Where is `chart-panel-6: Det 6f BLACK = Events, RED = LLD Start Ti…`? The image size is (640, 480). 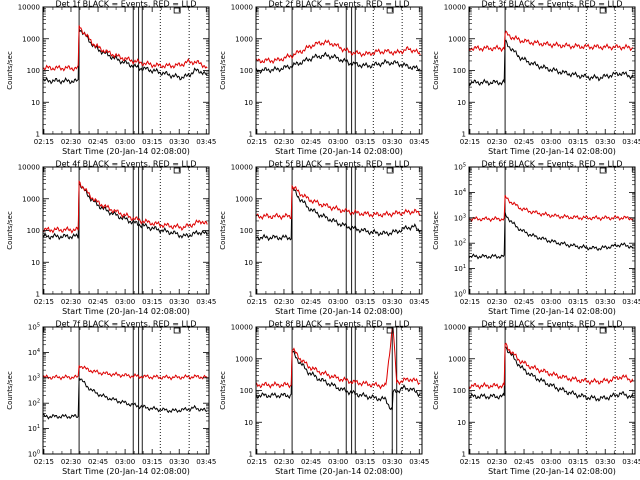 chart-panel-6: Det 6f BLACK = Events, RED = LLD Start Ti… is located at coordinates (536, 238).